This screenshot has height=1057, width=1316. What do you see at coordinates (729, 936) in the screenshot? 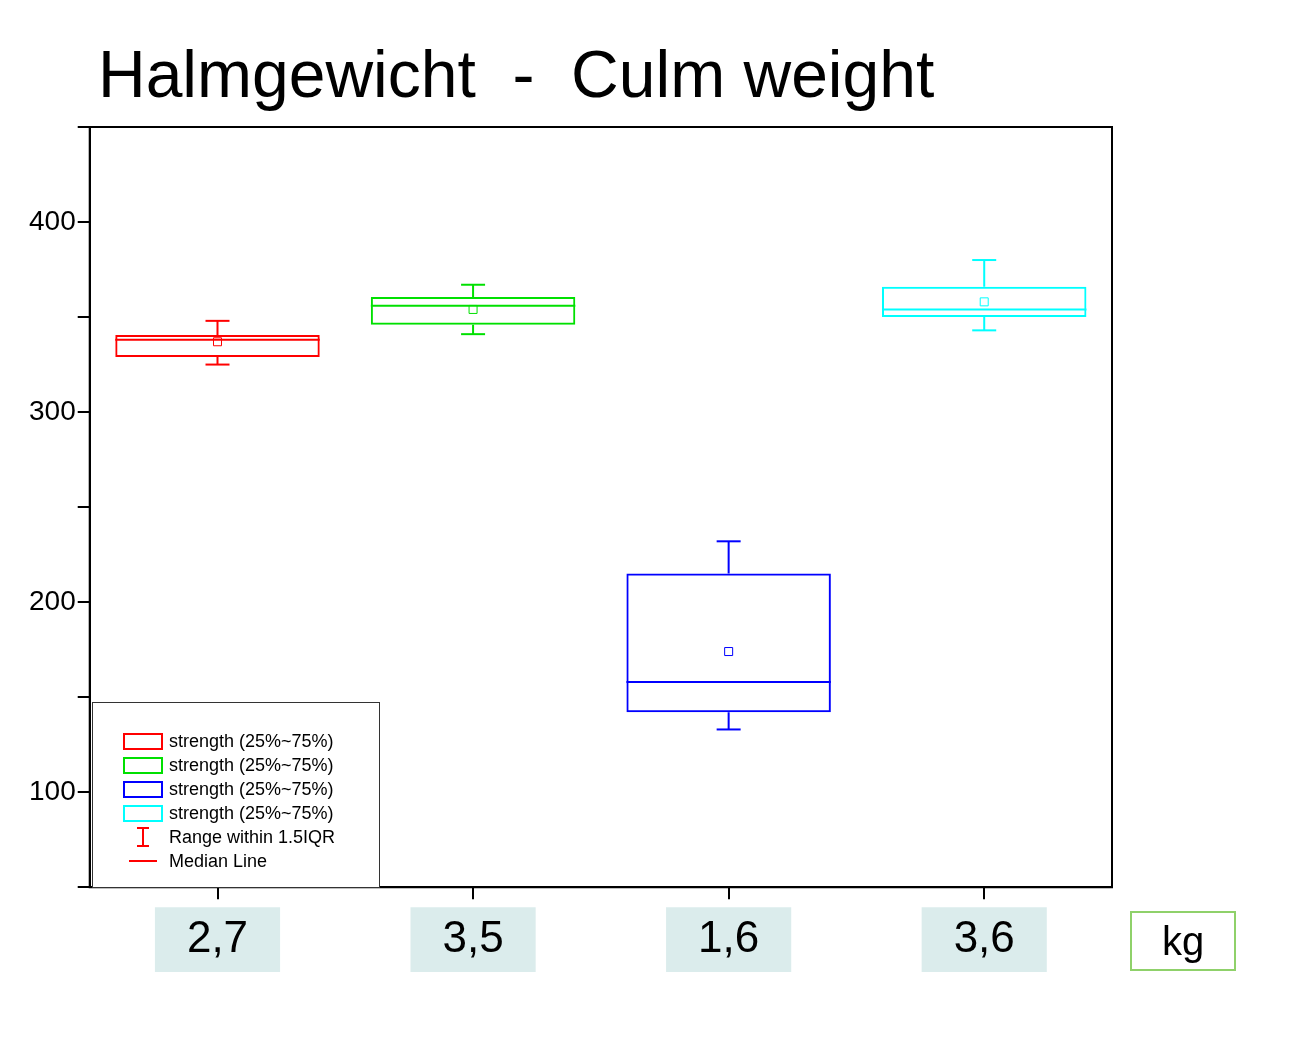
I see `x-tick-label: 1,6` at bounding box center [729, 936].